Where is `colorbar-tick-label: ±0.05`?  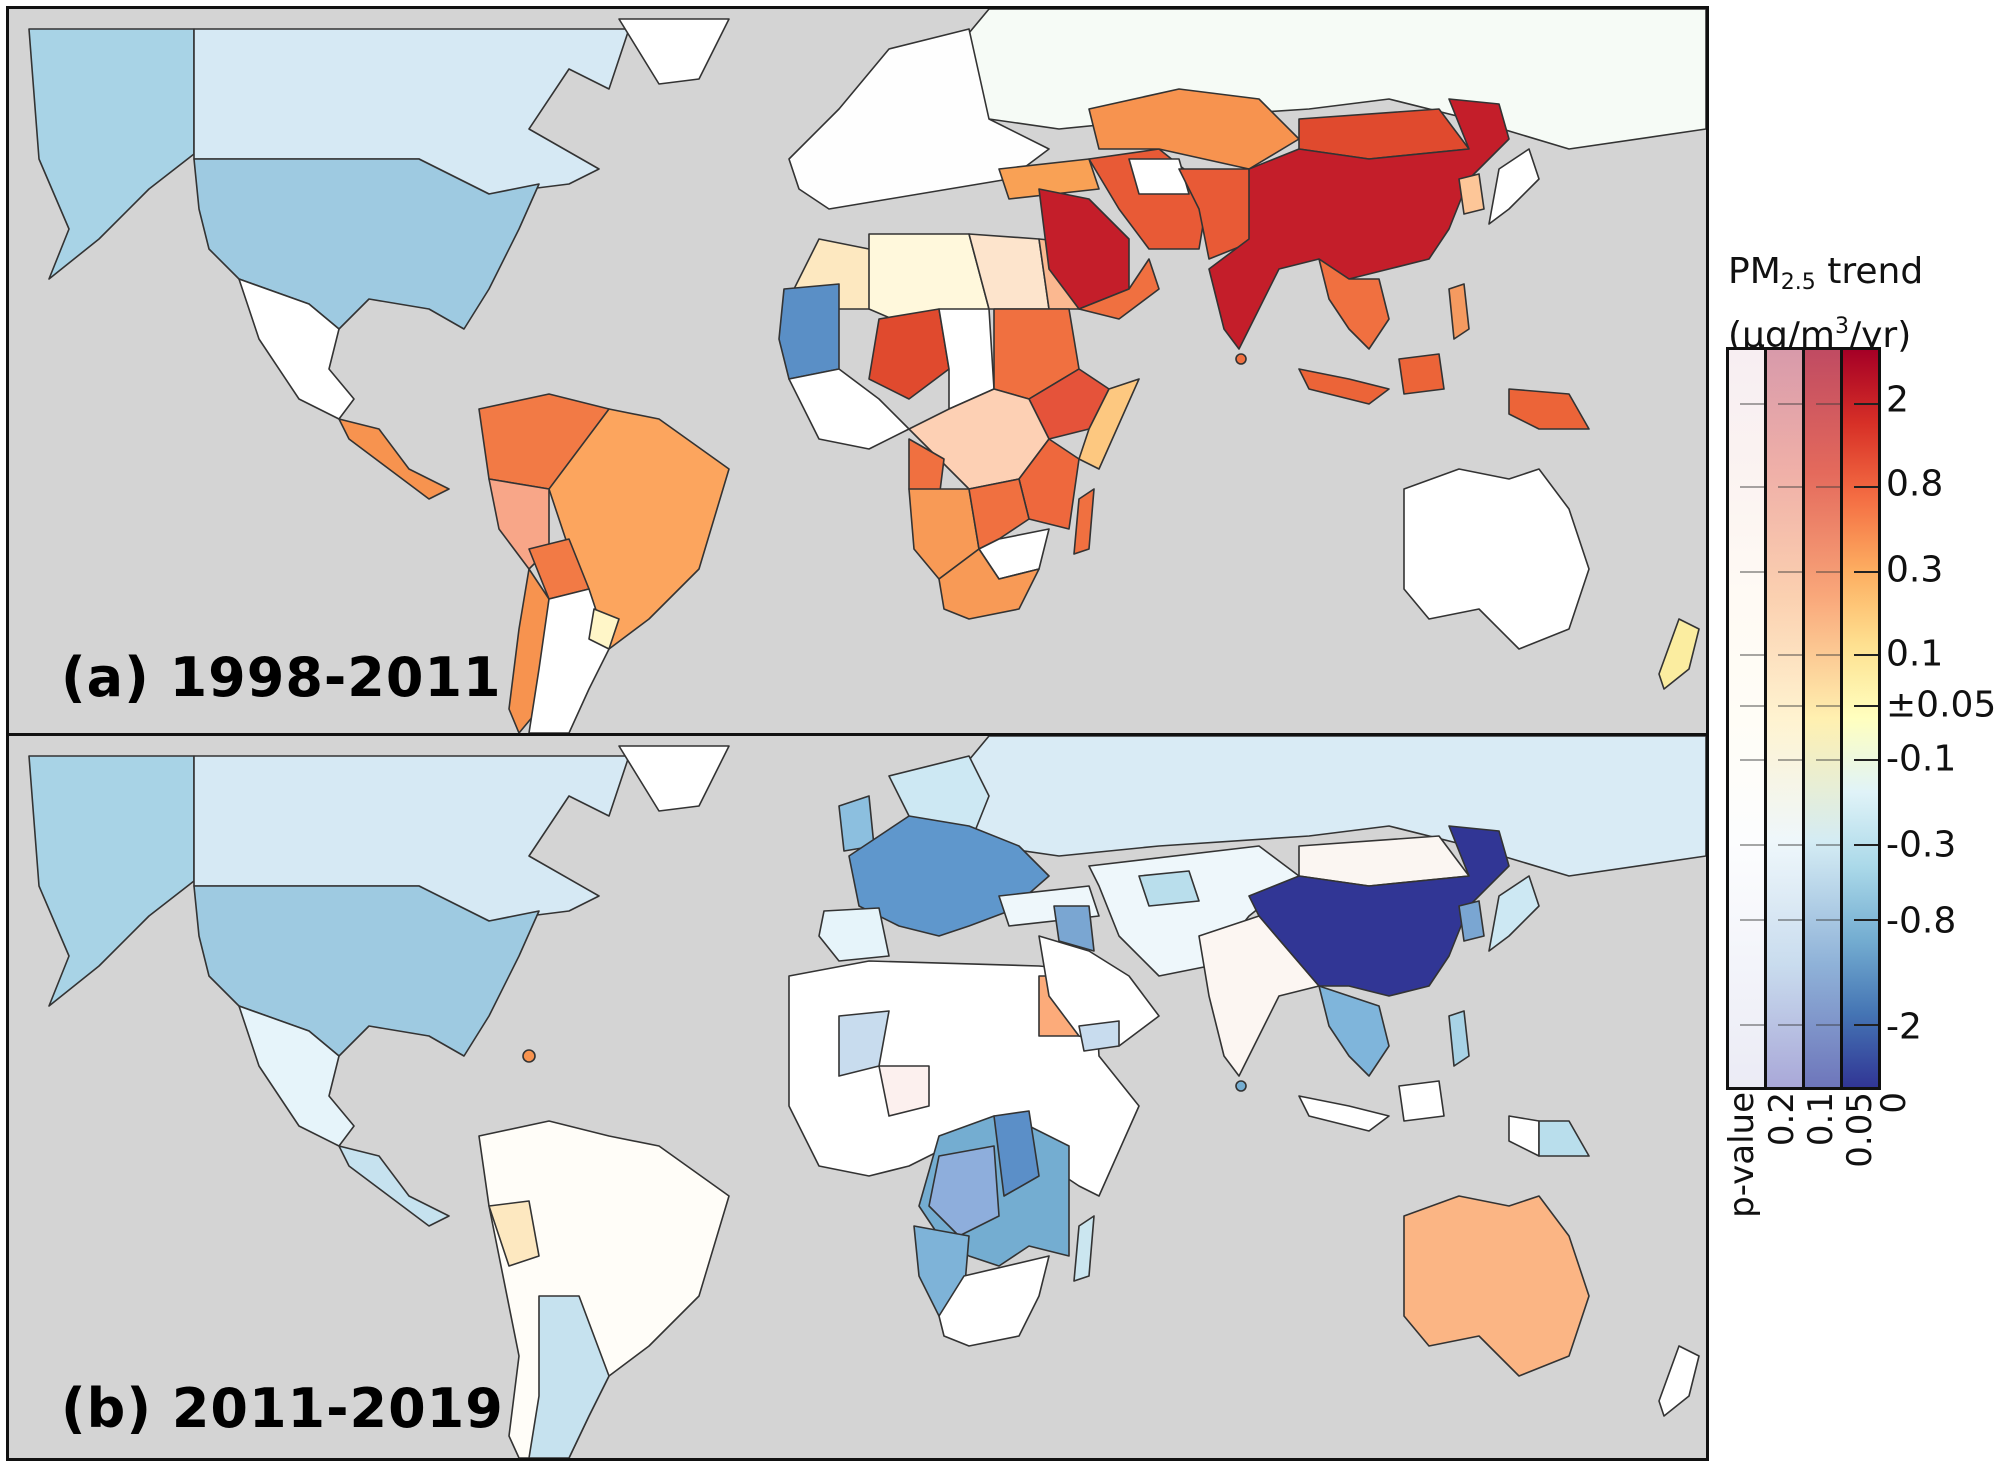 colorbar-tick-label: ±0.05 is located at coordinates (1941, 705).